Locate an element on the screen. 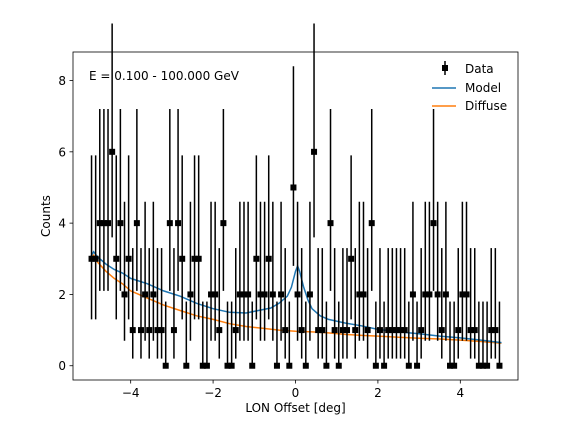 The width and height of the screenshot is (576, 432). x-tick-label: −4 is located at coordinates (131, 393).